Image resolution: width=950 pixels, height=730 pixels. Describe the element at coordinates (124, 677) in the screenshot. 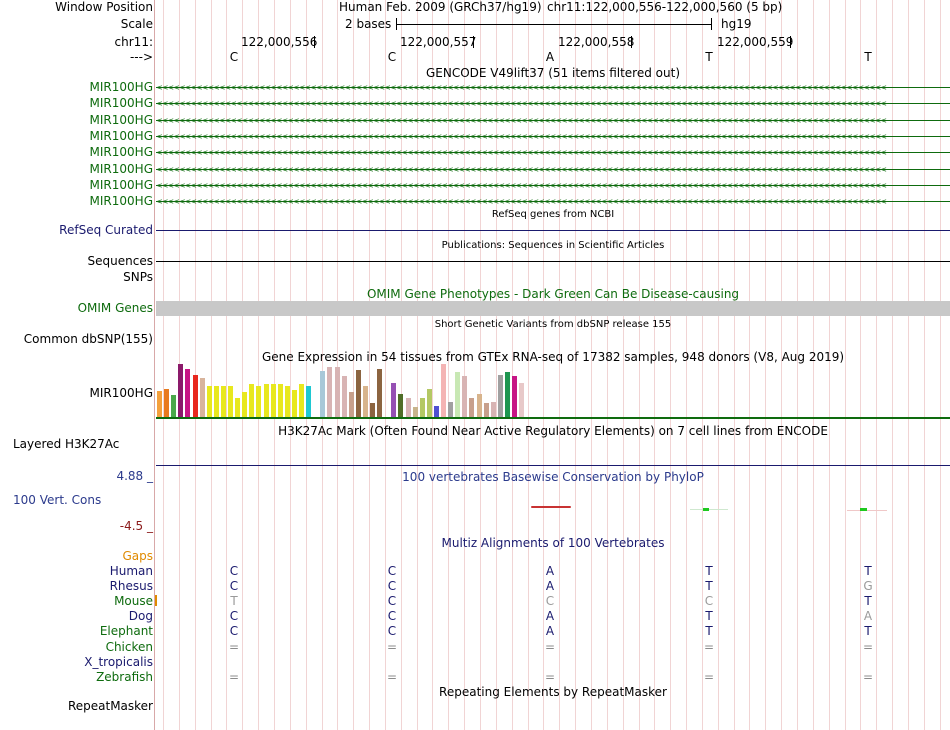

I see `species-label: Zebrafish` at that location.